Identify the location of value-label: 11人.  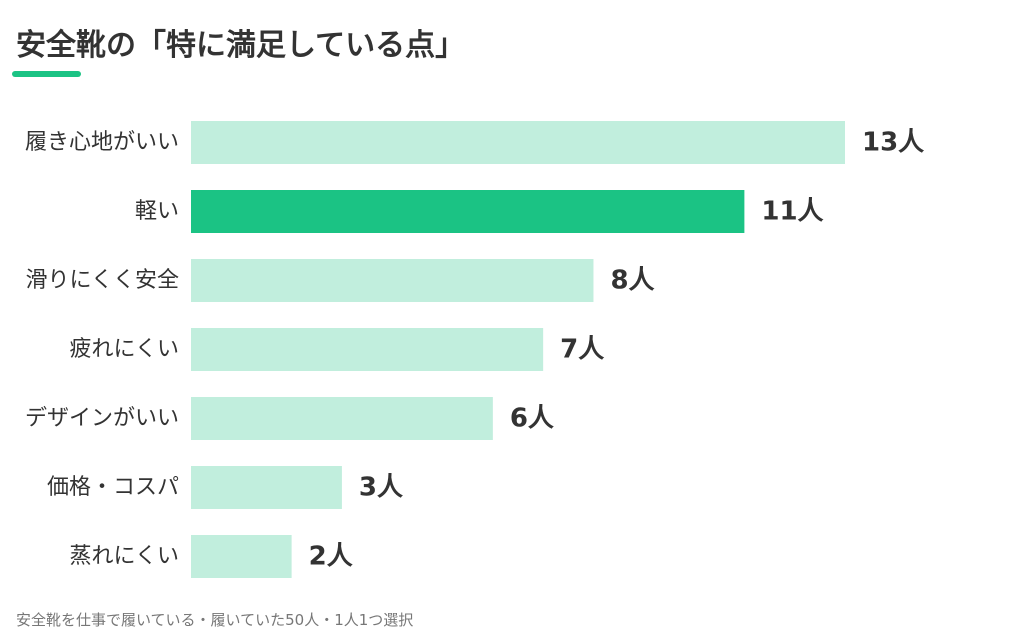
(792, 212).